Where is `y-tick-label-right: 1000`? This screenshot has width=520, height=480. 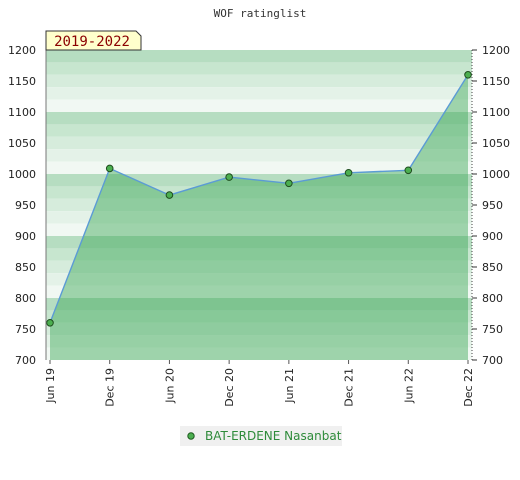 y-tick-label-right: 1000 is located at coordinates (496, 174).